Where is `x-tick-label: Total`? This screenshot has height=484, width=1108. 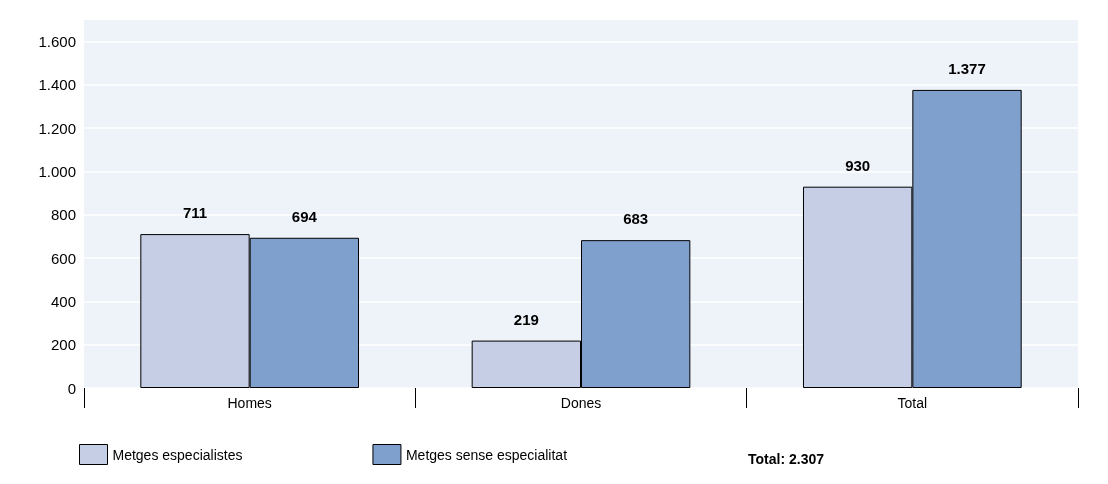
x-tick-label: Total is located at coordinates (912, 403).